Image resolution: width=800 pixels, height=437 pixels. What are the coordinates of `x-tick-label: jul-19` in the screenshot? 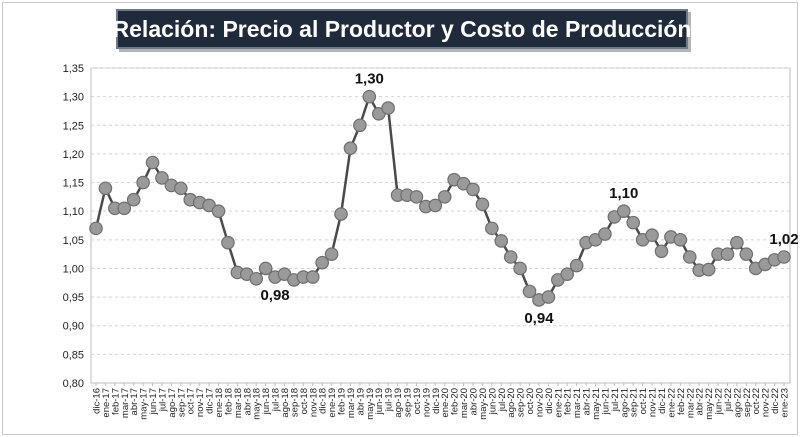 It's located at (389, 400).